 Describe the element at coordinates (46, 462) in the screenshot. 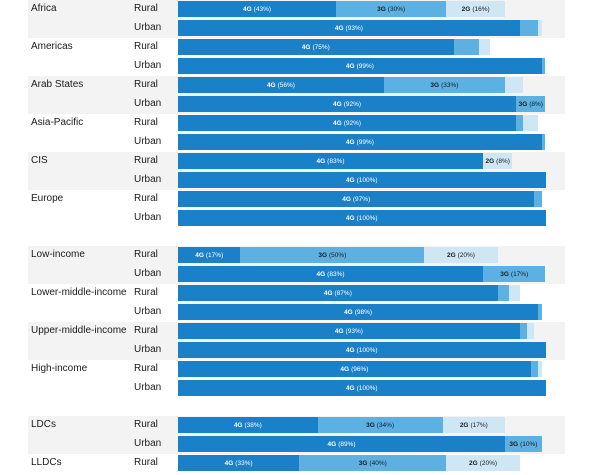

I see `group-label: LLDCs` at that location.